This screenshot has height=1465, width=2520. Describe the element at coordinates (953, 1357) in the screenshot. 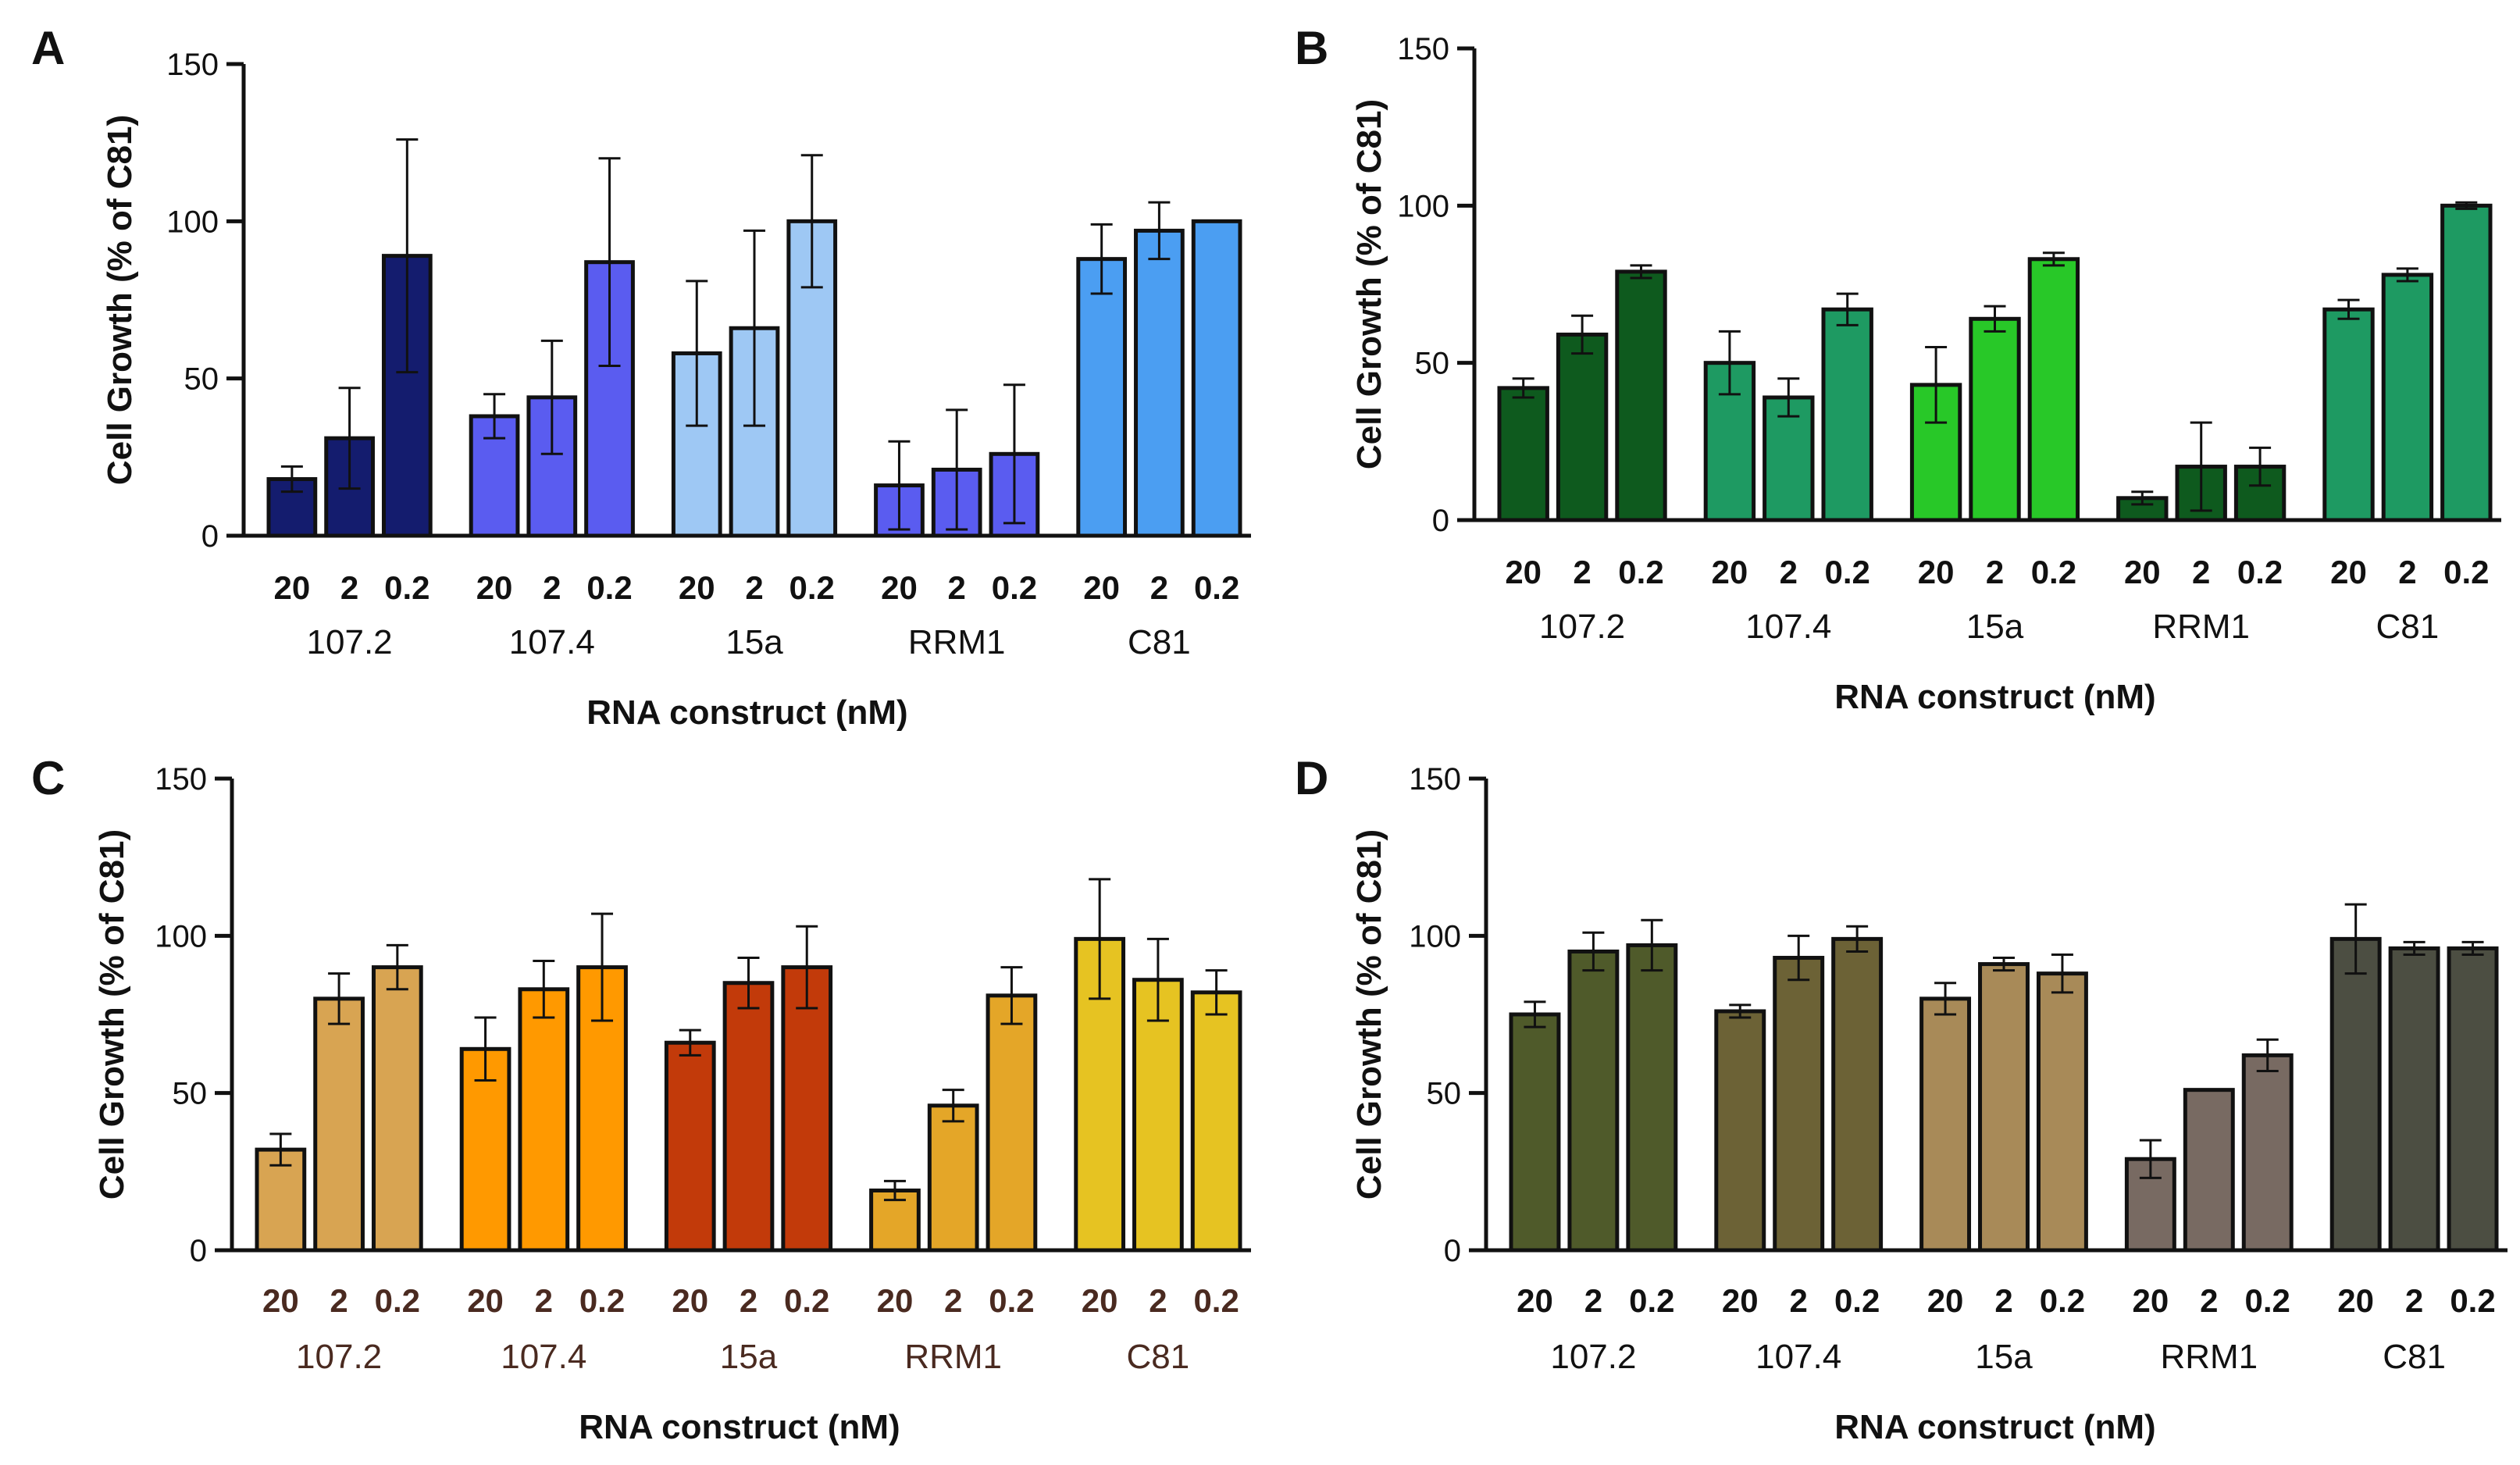

I see `construct-label: RRM1` at that location.